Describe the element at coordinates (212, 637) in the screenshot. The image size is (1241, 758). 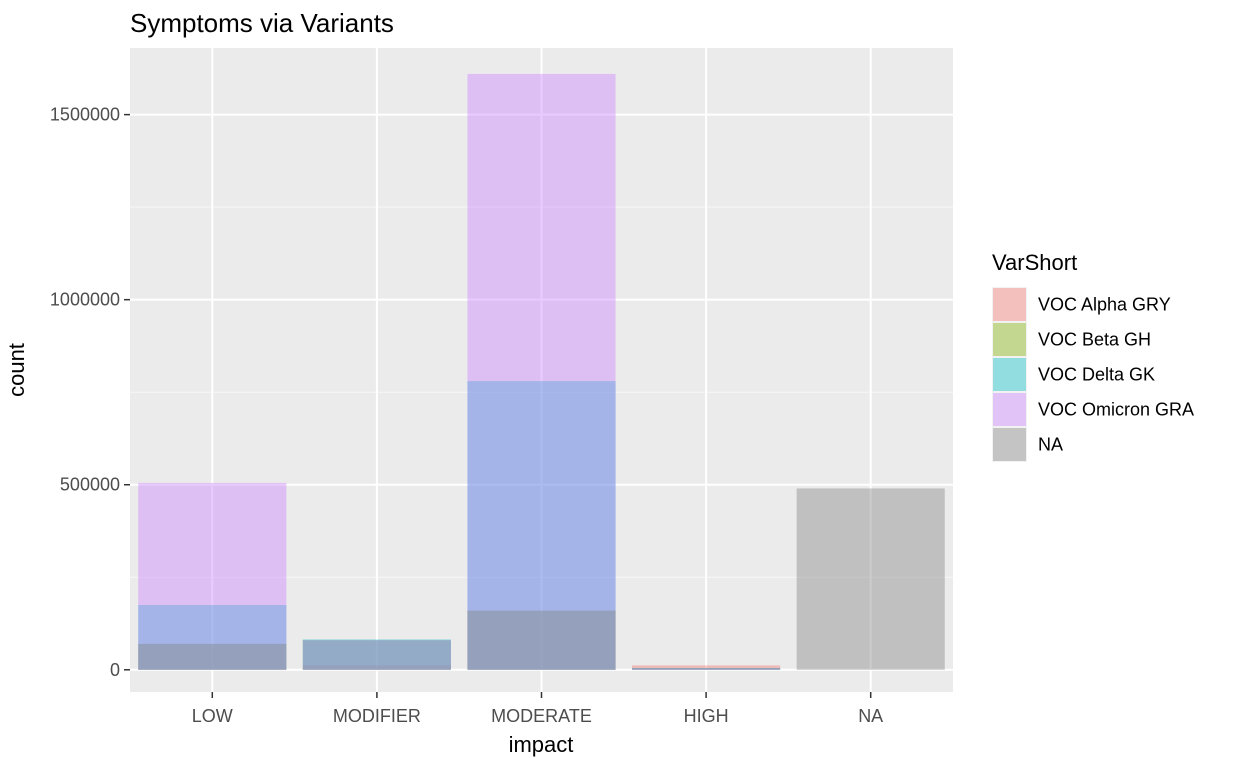
I see `bar-low-voc-delta-gk` at that location.